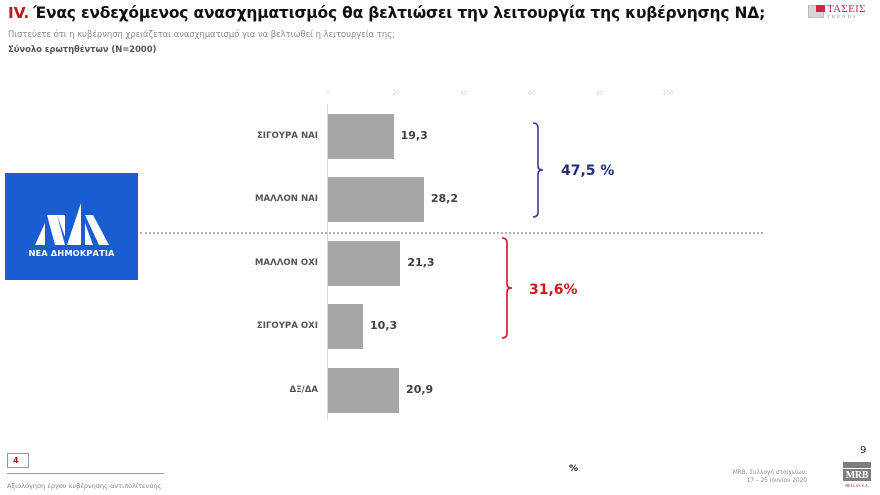 This screenshot has height=495, width=880. I want to click on nd-emblem-icon, so click(72, 224).